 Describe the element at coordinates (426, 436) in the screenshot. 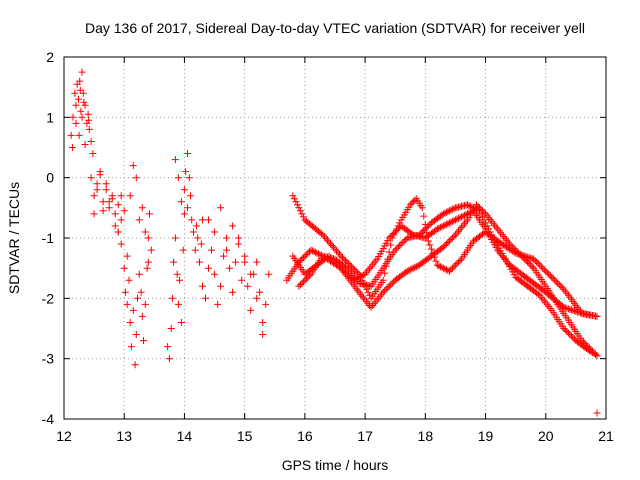

I see `x-tick-label: 18` at that location.